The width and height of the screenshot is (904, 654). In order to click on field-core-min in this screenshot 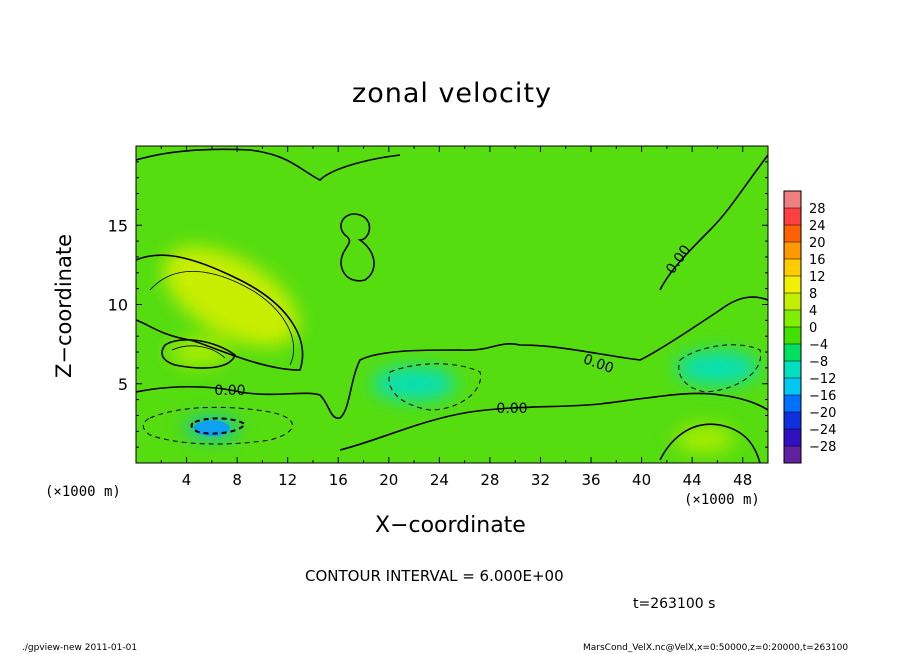, I will do `click(211, 428)`.